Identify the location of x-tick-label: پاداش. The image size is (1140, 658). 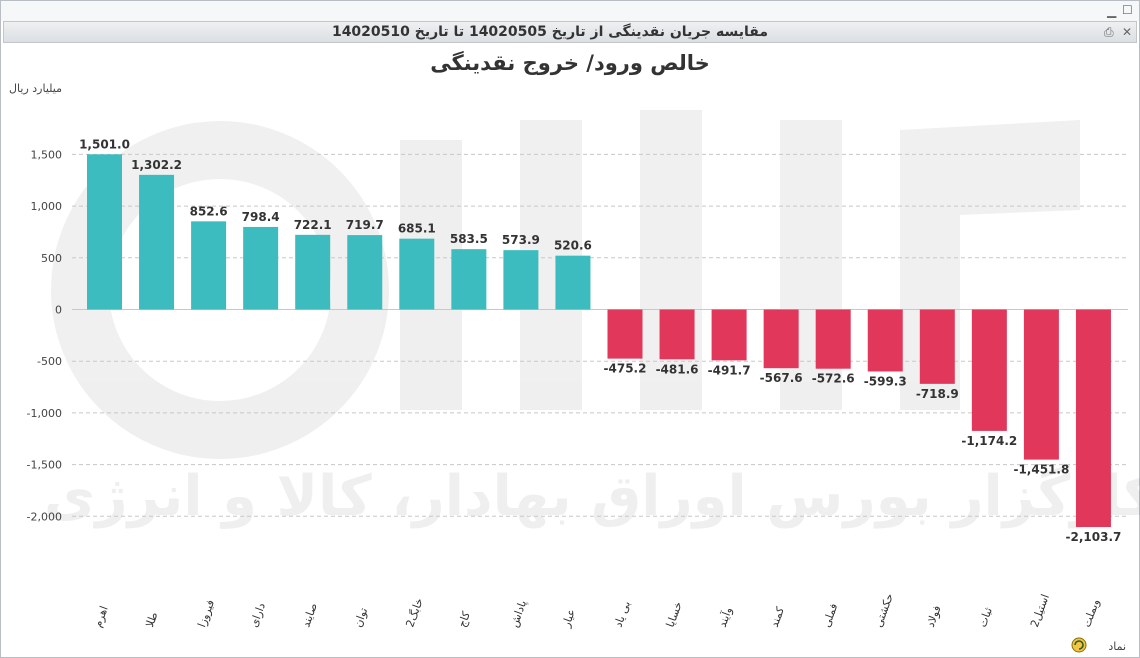
(519, 613).